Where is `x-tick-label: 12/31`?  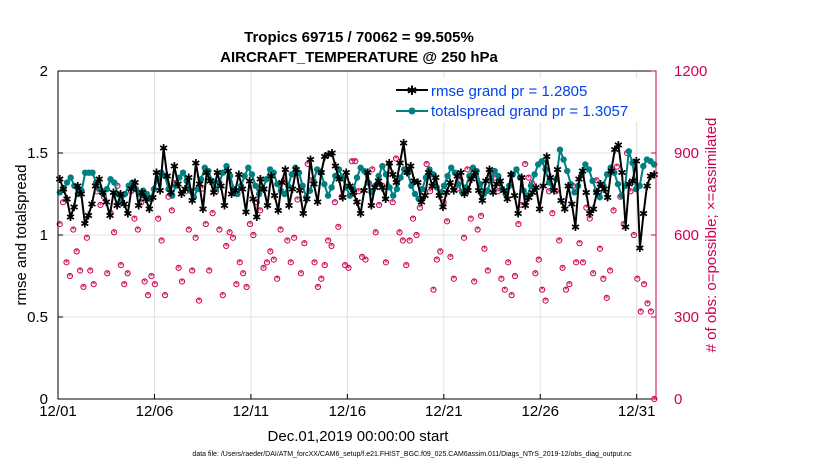 x-tick-label: 12/31 is located at coordinates (637, 411).